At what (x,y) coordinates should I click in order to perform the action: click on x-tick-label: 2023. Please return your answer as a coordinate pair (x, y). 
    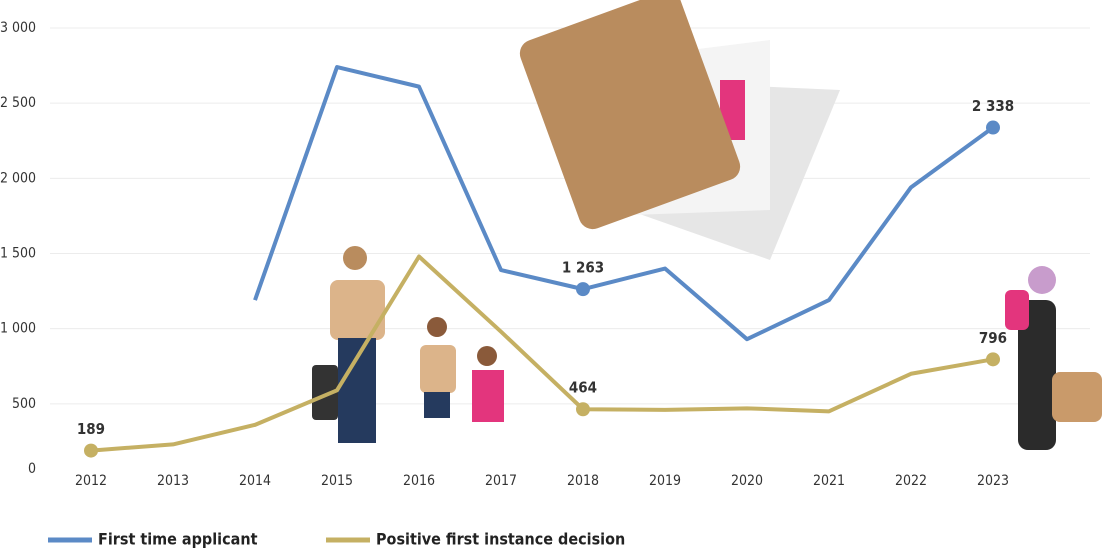
    Looking at the image, I should click on (993, 481).